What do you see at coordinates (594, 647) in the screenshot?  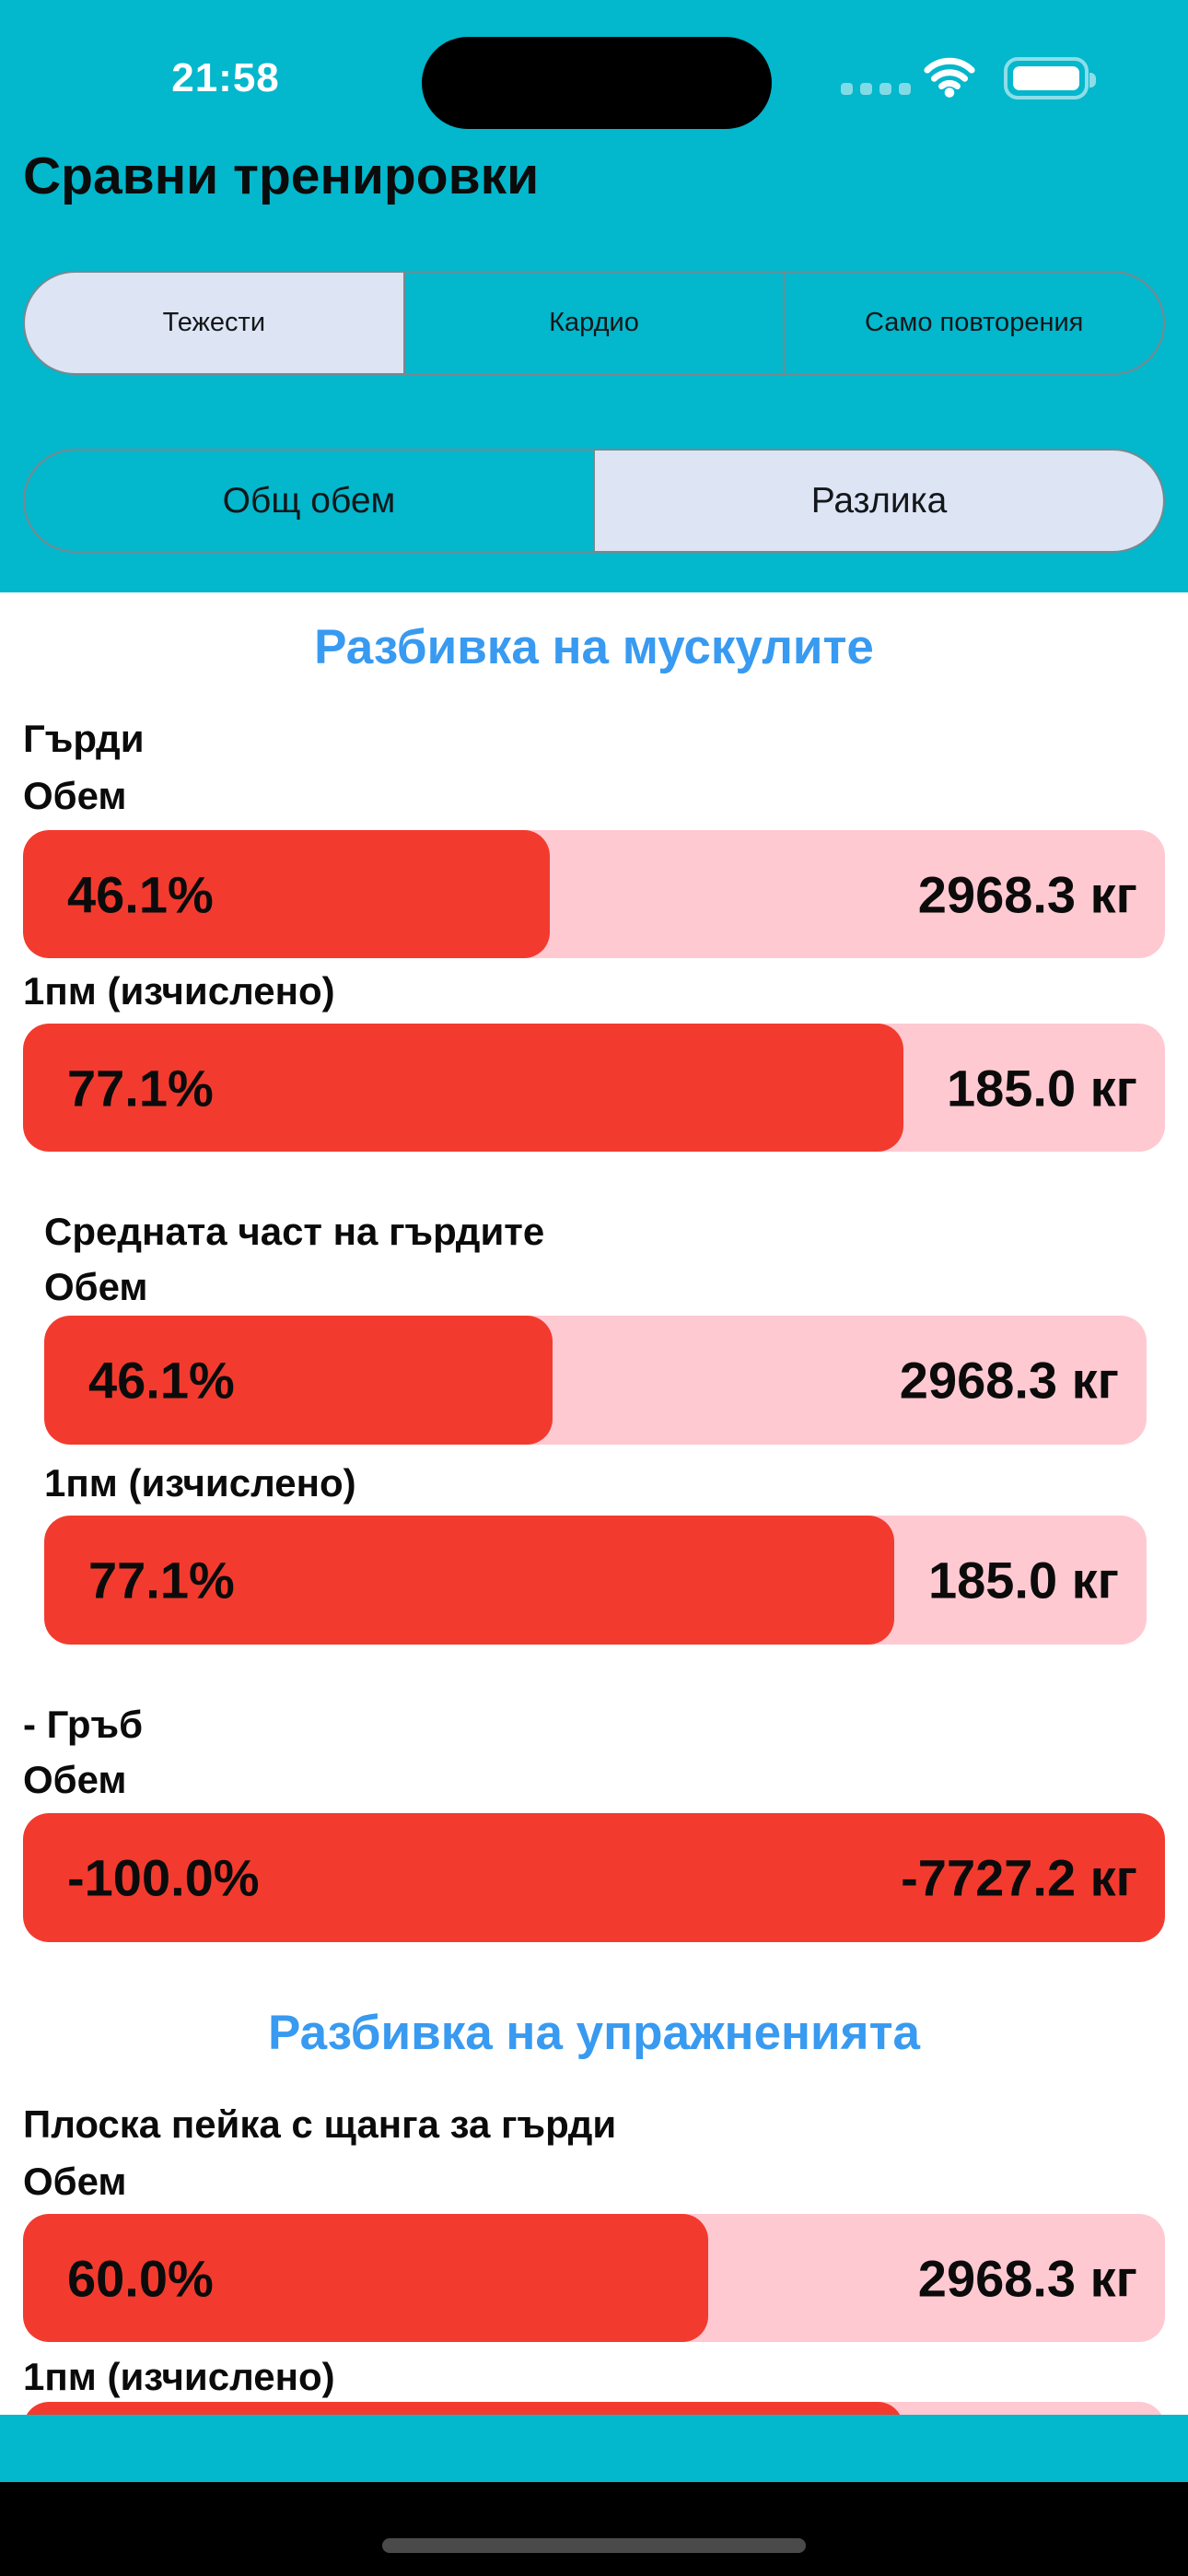 I see `muscles-heading: Разбивка на мускулите` at bounding box center [594, 647].